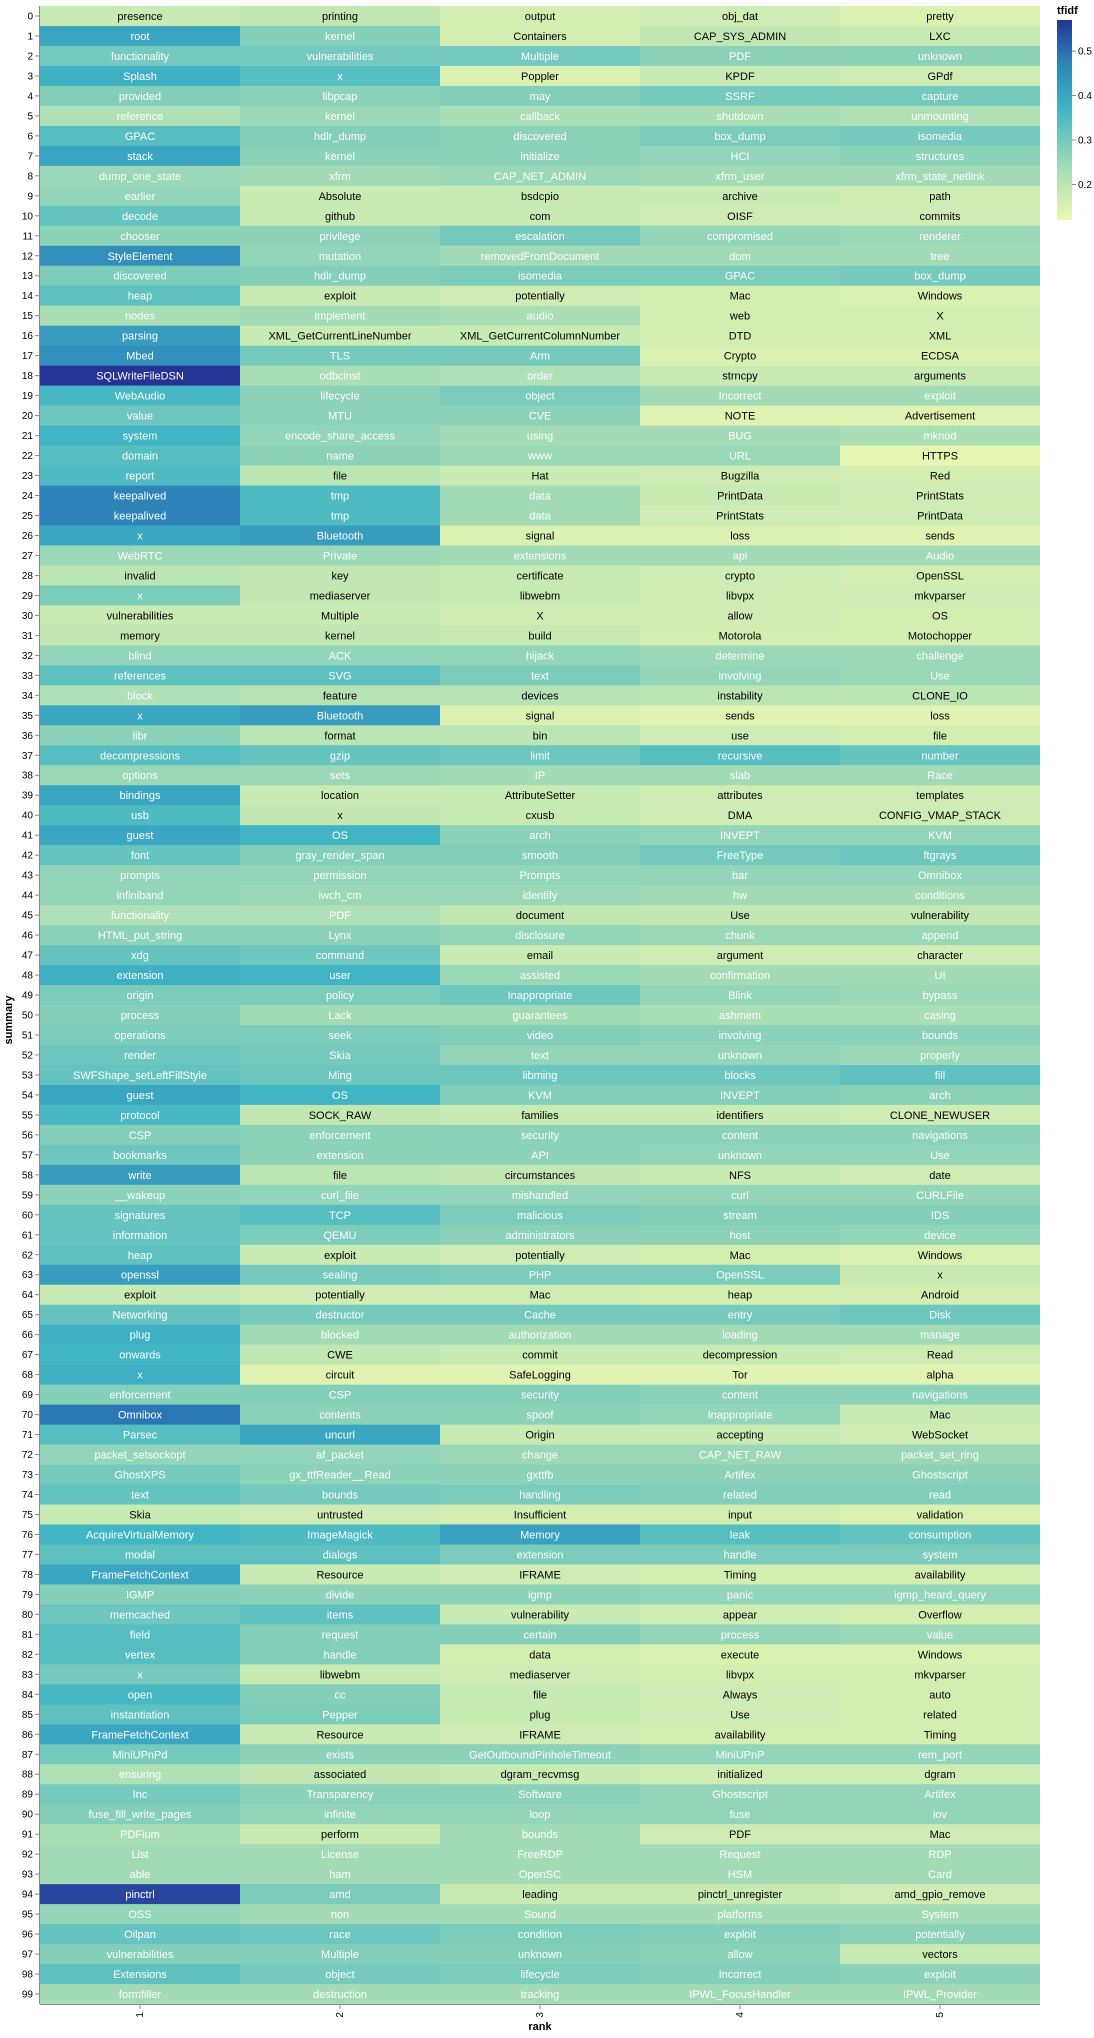 This screenshot has height=2038, width=1094. I want to click on cell-label: gzip, so click(340, 756).